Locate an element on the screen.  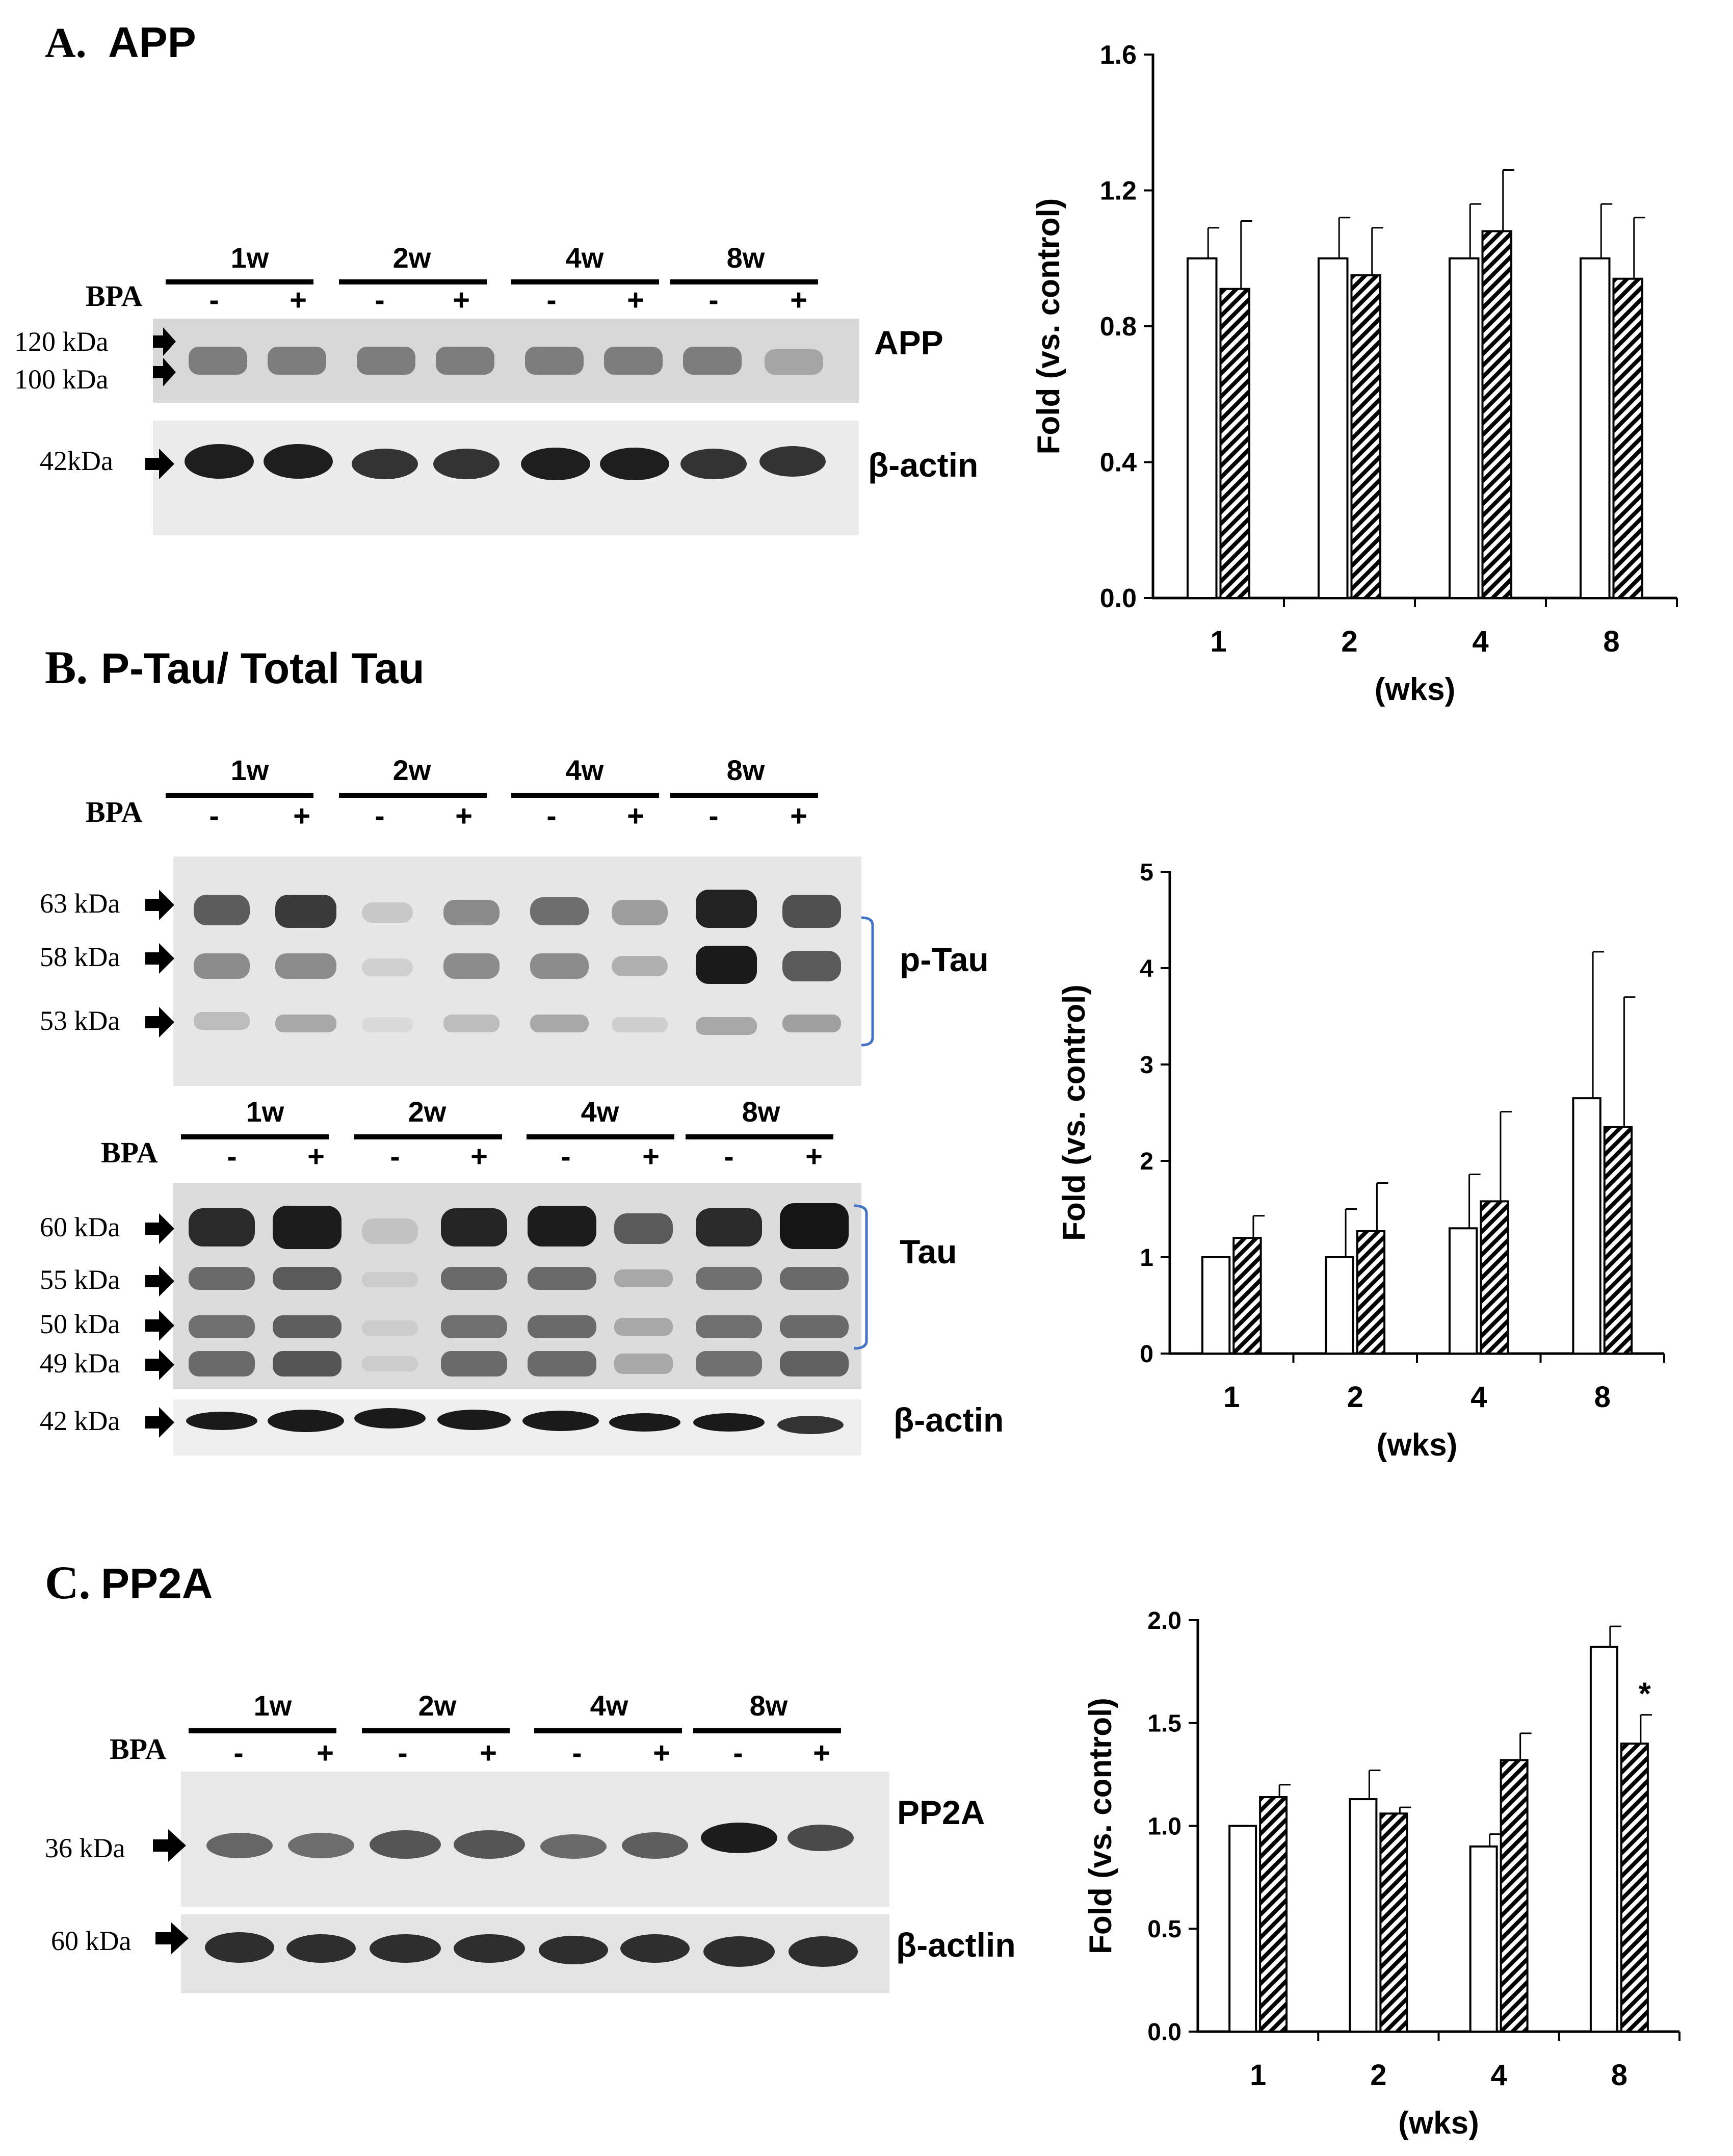
panel-b-title: B. P-Tau/ Total Tau is located at coordinates (235, 667).